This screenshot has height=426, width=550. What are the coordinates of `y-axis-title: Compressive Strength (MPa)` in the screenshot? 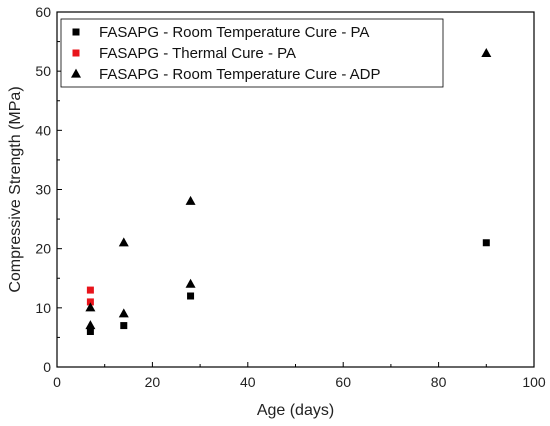 It's located at (15, 189).